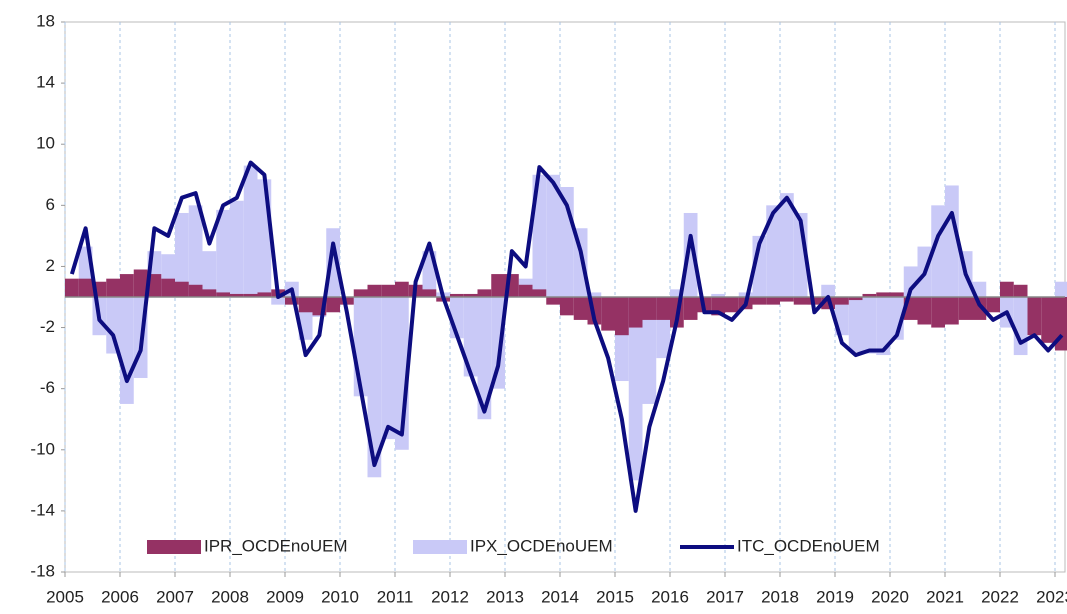 This screenshot has height=614, width=1067. I want to click on y-tick-label: -6, so click(47, 387).